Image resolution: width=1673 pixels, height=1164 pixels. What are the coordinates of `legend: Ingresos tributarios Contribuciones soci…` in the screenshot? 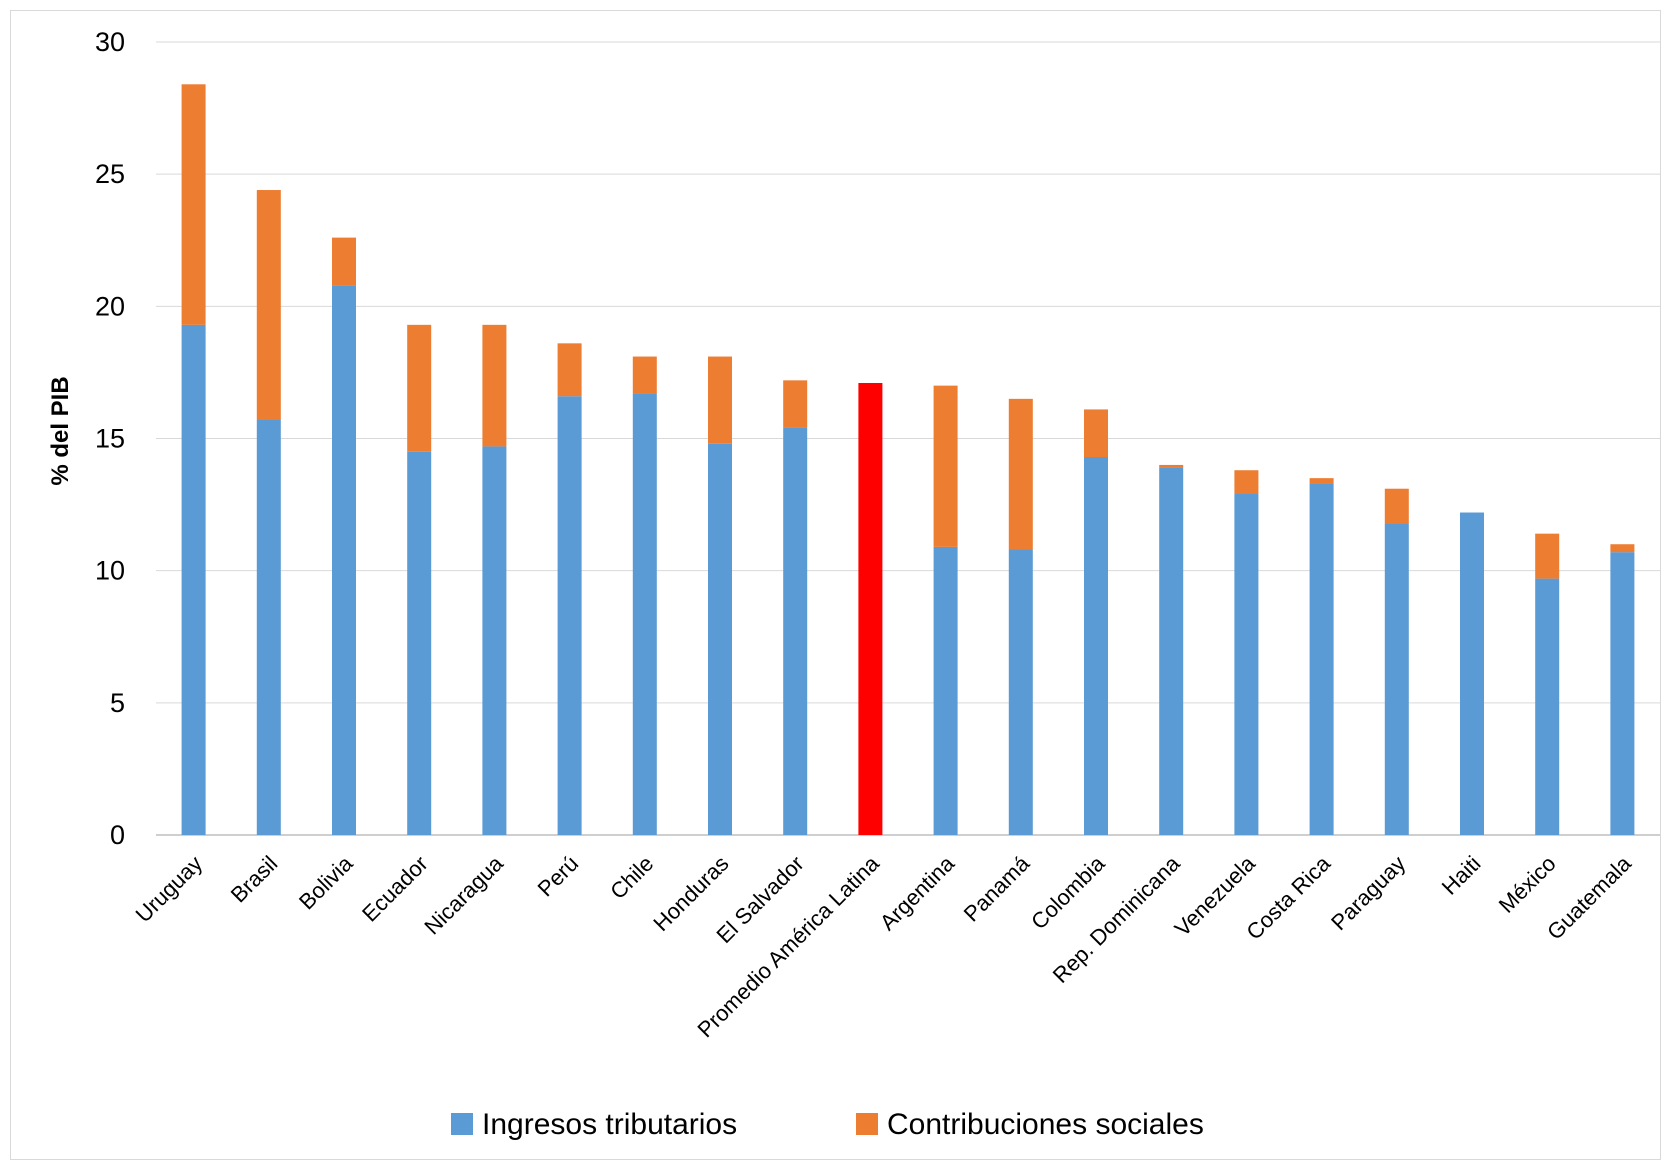 It's located at (827, 1124).